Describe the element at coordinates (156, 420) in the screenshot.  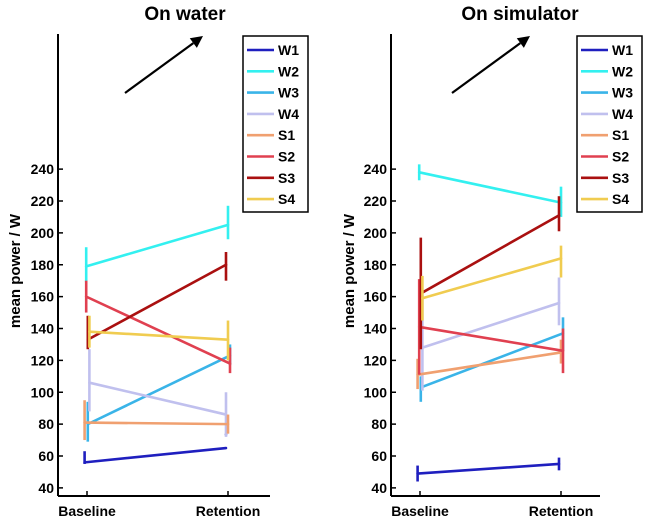
I see `series-s1` at that location.